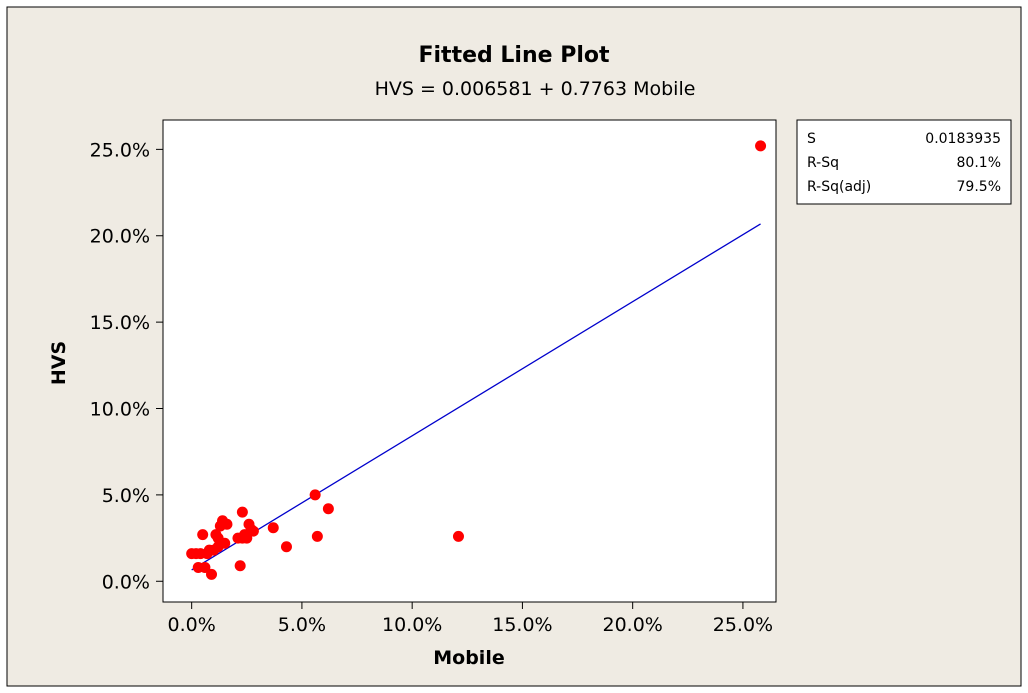 Image resolution: width=1028 pixels, height=693 pixels. Describe the element at coordinates (120, 410) in the screenshot. I see `y-tick-label: 10.0%` at that location.